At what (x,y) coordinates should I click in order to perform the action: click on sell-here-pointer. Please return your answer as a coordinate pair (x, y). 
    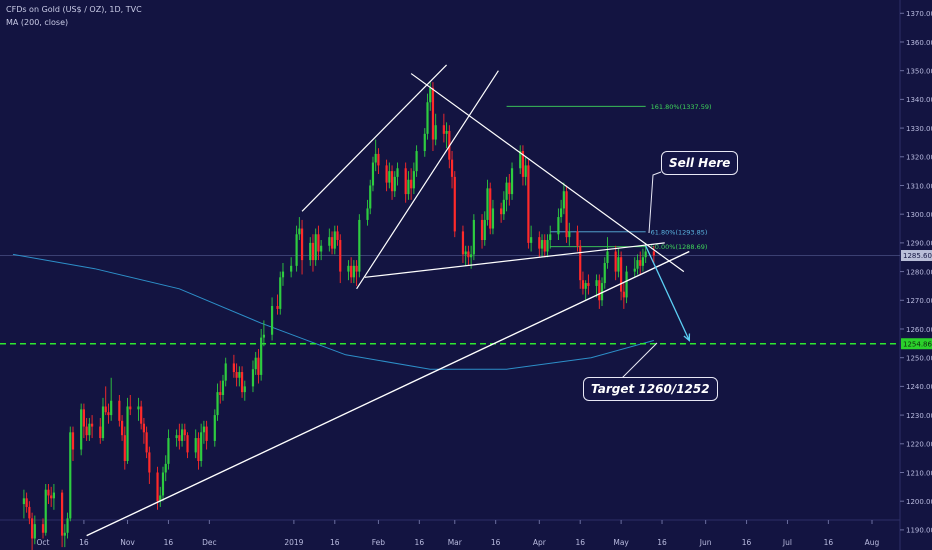
    Looking at the image, I should click on (655, 202).